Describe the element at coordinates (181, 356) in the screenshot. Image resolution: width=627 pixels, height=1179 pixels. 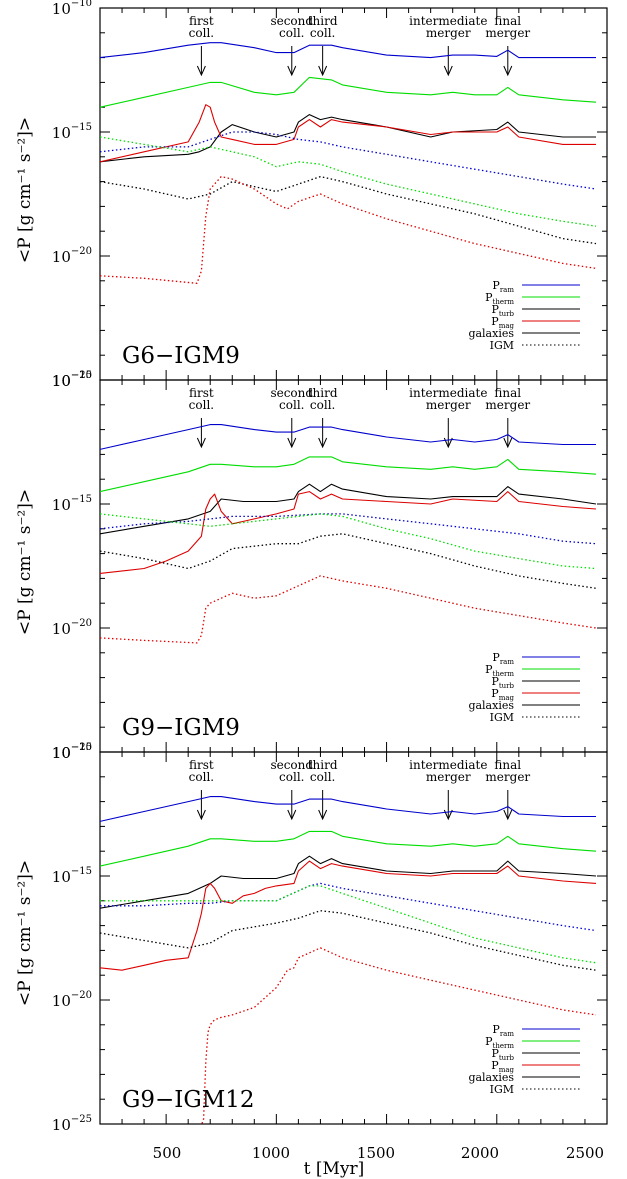
I see `panel-label: G6−IGM9` at that location.